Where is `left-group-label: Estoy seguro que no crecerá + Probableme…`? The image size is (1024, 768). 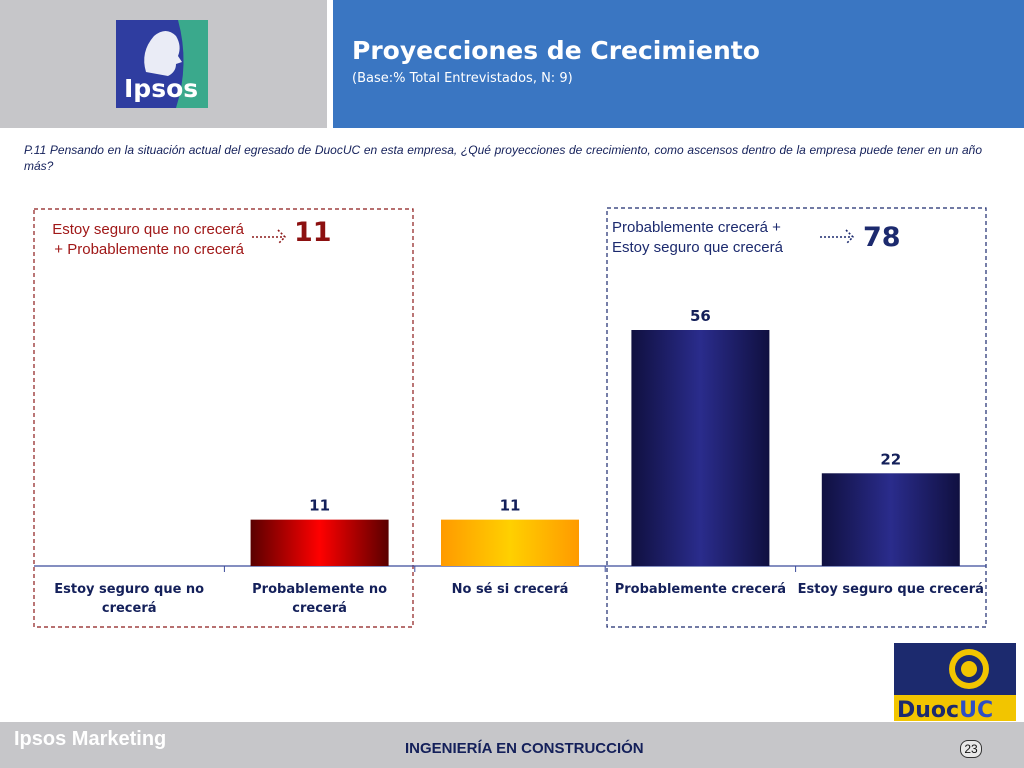 left-group-label: Estoy seguro que no crecerá + Probableme… is located at coordinates (148, 239).